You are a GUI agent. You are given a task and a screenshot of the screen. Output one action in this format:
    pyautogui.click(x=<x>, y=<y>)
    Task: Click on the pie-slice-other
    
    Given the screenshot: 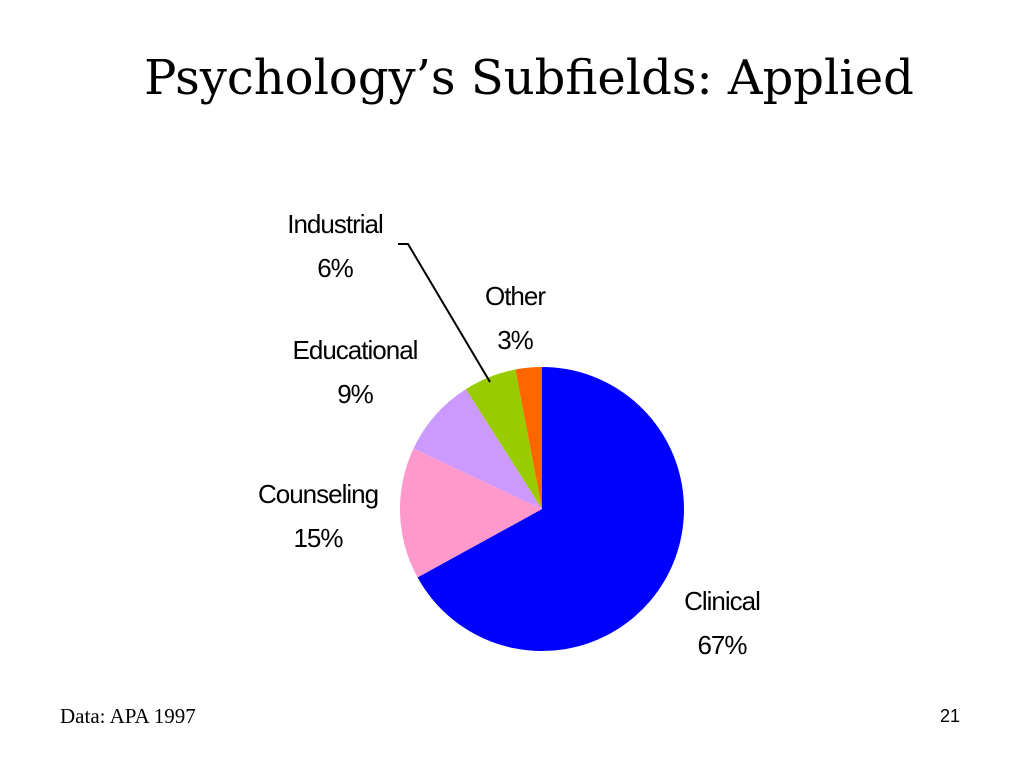 What is the action you would take?
    pyautogui.click(x=528, y=438)
    